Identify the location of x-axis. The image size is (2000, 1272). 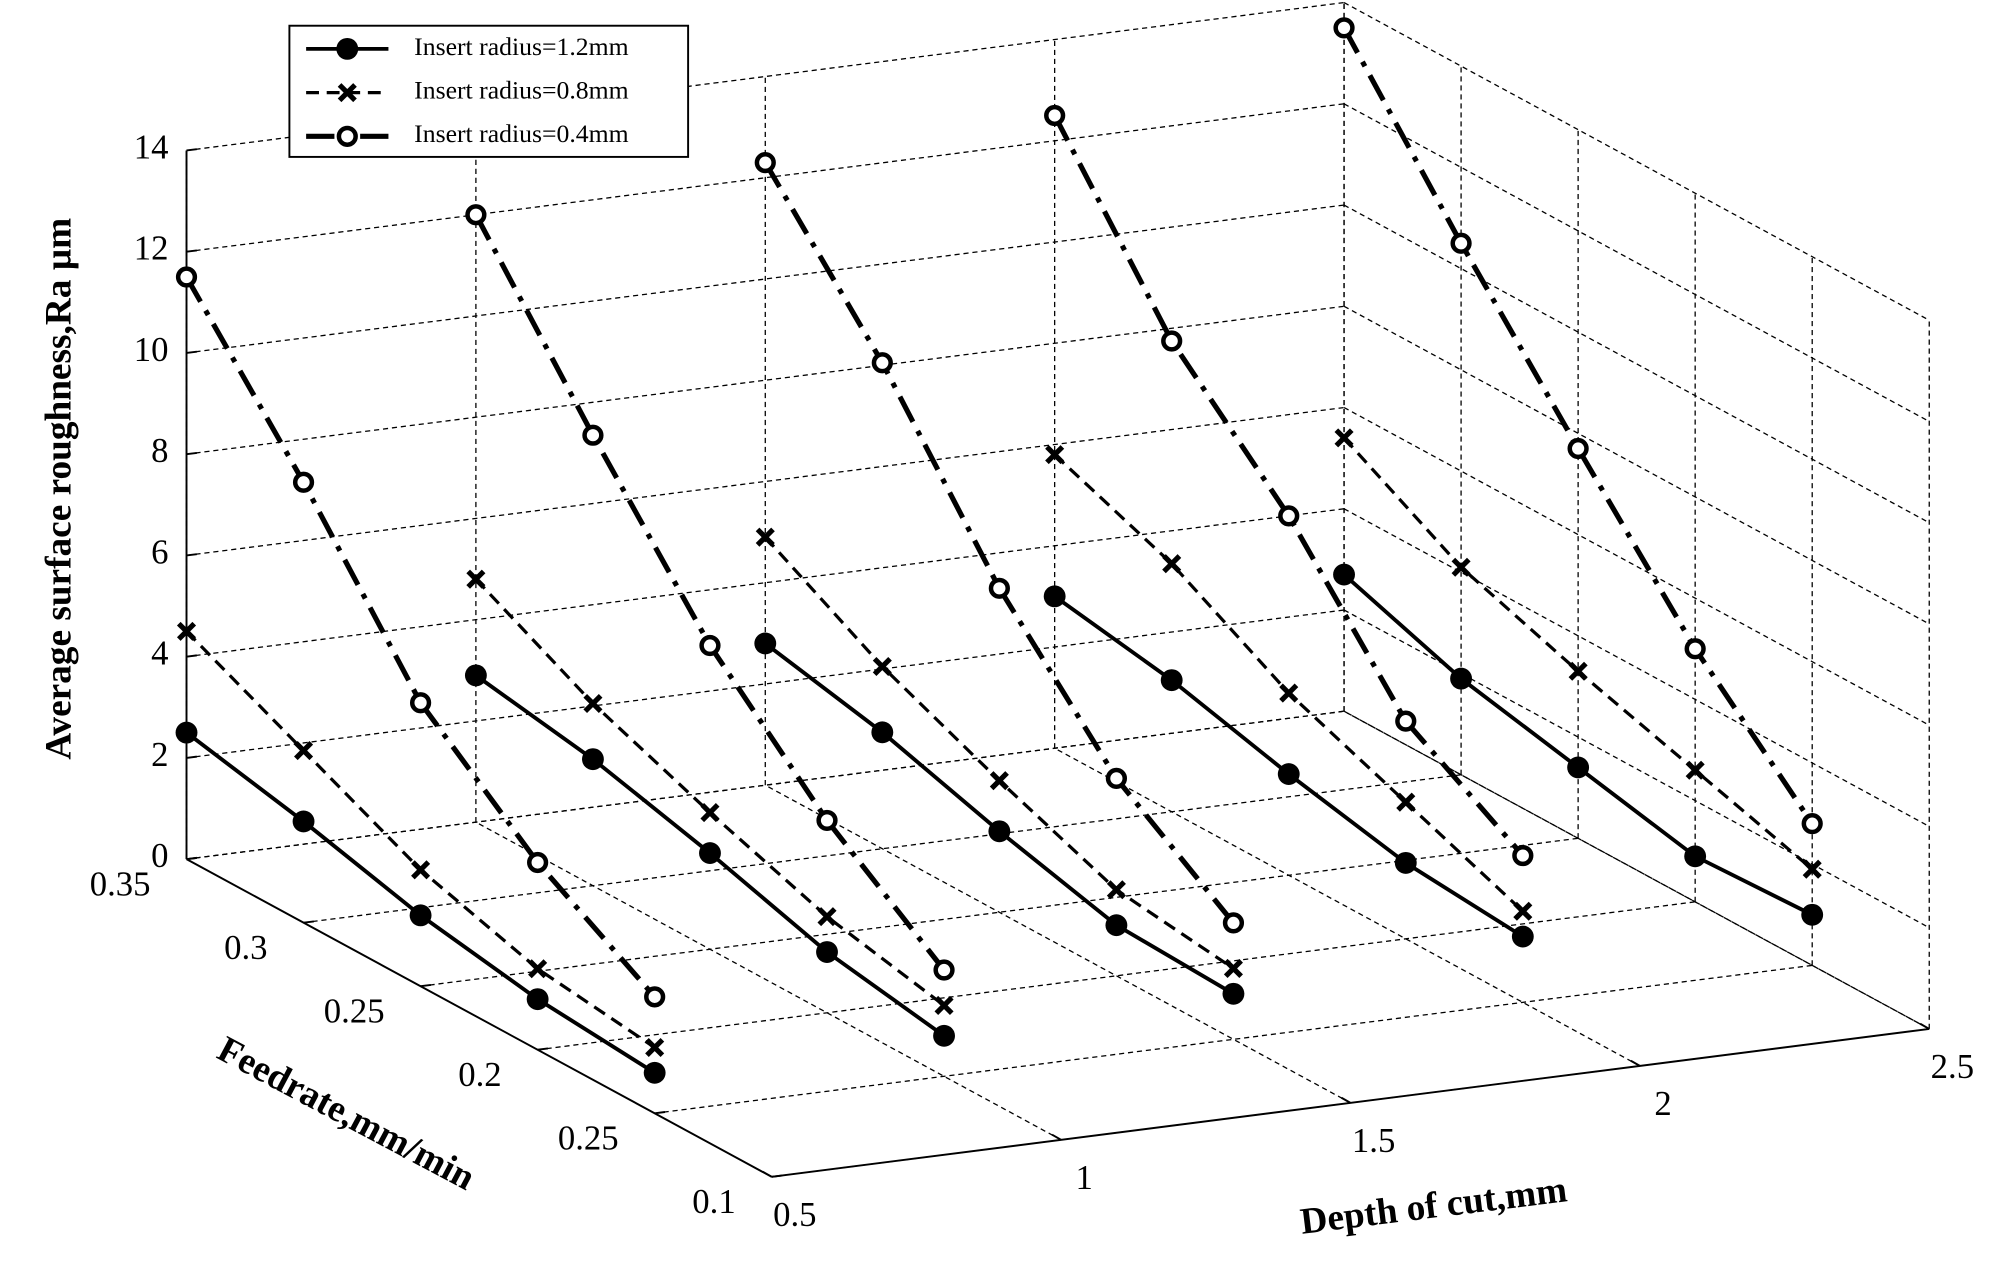
(1350, 1102).